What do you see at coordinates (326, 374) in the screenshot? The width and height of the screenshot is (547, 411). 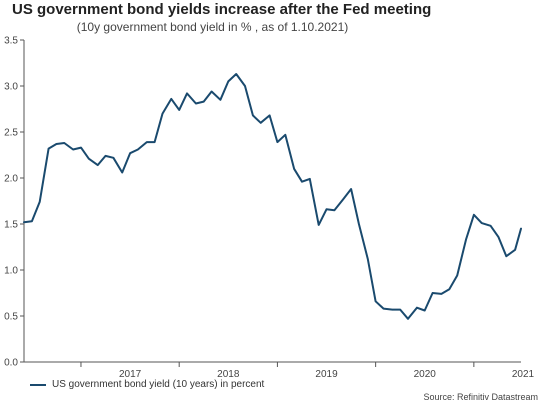 I see `x-tick-label: 2019` at bounding box center [326, 374].